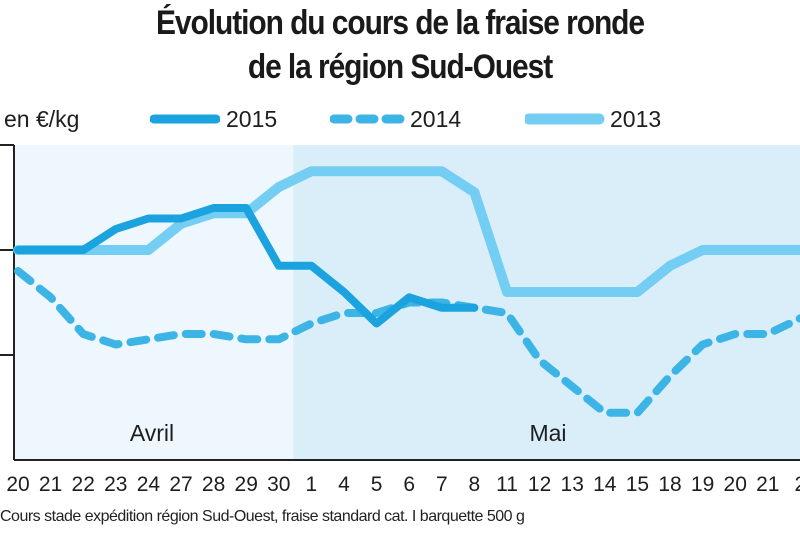 The image size is (800, 550). I want to click on x-tick-label: 19, so click(702, 484).